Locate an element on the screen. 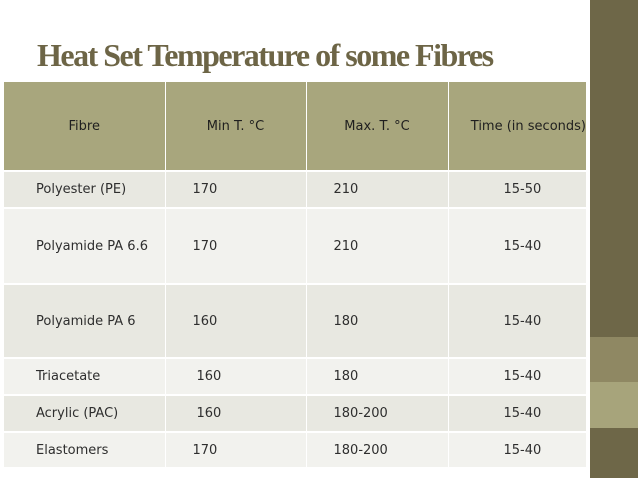 Image resolution: width=638 pixels, height=478 pixels. table-row: Polyamide PA 6.6 170 210 15-40 is located at coordinates (295, 245).